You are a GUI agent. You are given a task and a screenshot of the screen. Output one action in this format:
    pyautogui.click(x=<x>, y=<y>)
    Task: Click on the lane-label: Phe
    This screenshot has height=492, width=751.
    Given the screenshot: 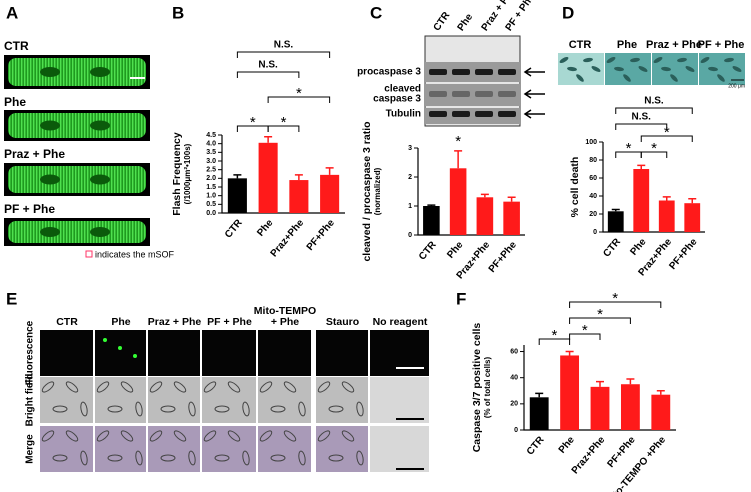 What is the action you would take?
    pyautogui.click(x=627, y=45)
    